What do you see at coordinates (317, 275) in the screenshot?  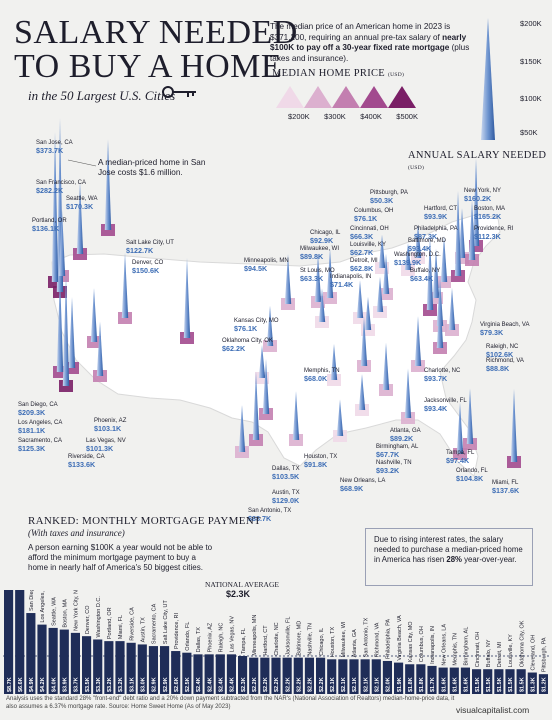 I see `city-label-st-louis-mo: St Louis, MO $63.3K` at bounding box center [317, 275].